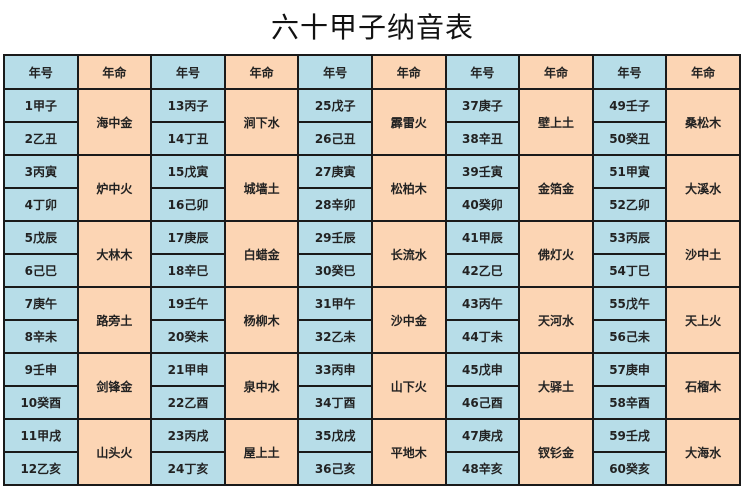 This screenshot has height=500, width=745. What do you see at coordinates (188, 105) in the screenshot?
I see `year-cell: 13丙子` at bounding box center [188, 105].